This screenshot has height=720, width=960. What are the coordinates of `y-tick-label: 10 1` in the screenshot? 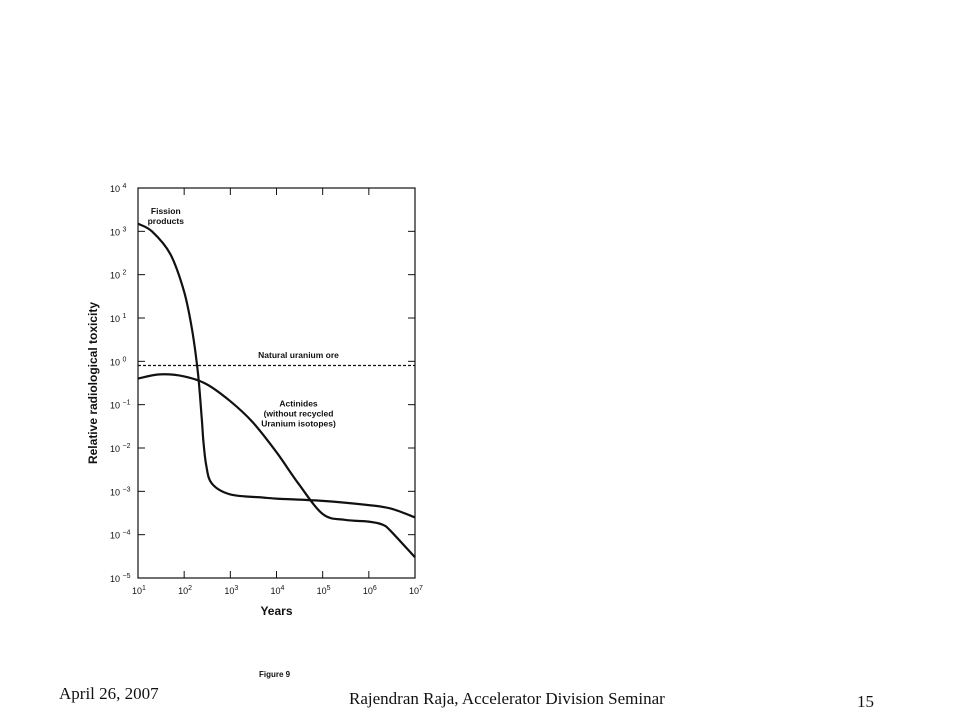 It's located at (118, 318).